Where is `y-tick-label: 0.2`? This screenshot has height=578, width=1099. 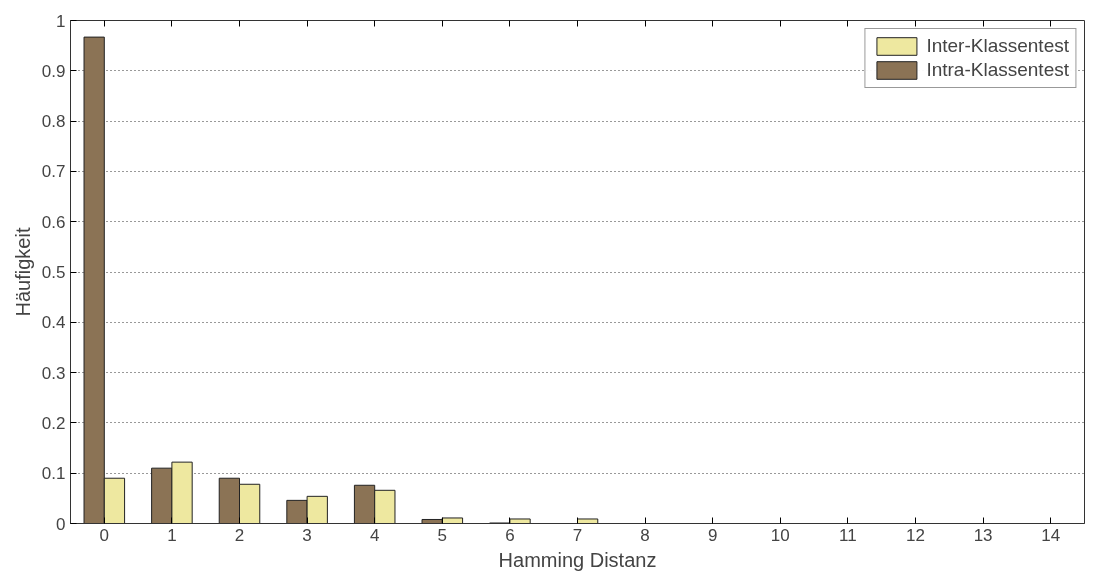
y-tick-label: 0.2 is located at coordinates (53, 423).